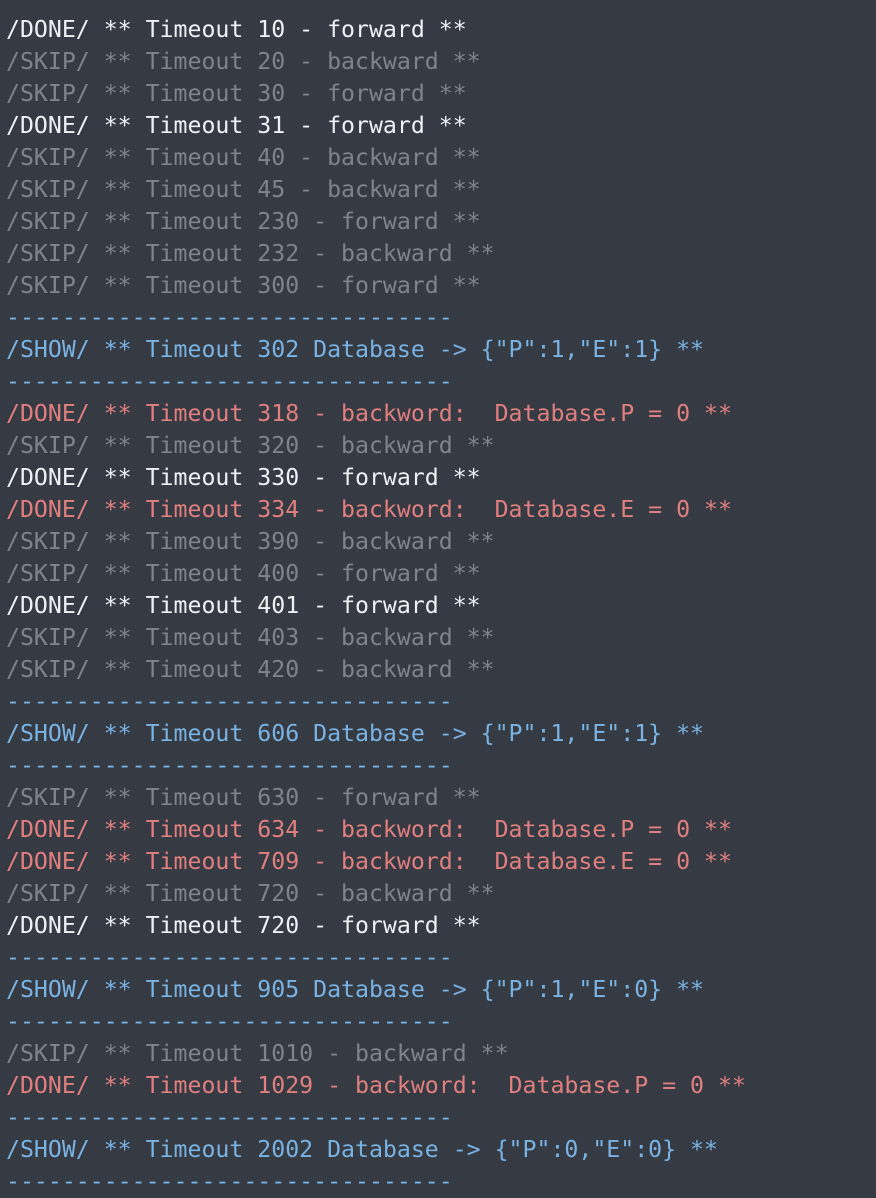 The height and width of the screenshot is (1198, 876). What do you see at coordinates (236, 125) in the screenshot?
I see `log-line-done: /DONE/ ** Timeout 31 - forward **` at bounding box center [236, 125].